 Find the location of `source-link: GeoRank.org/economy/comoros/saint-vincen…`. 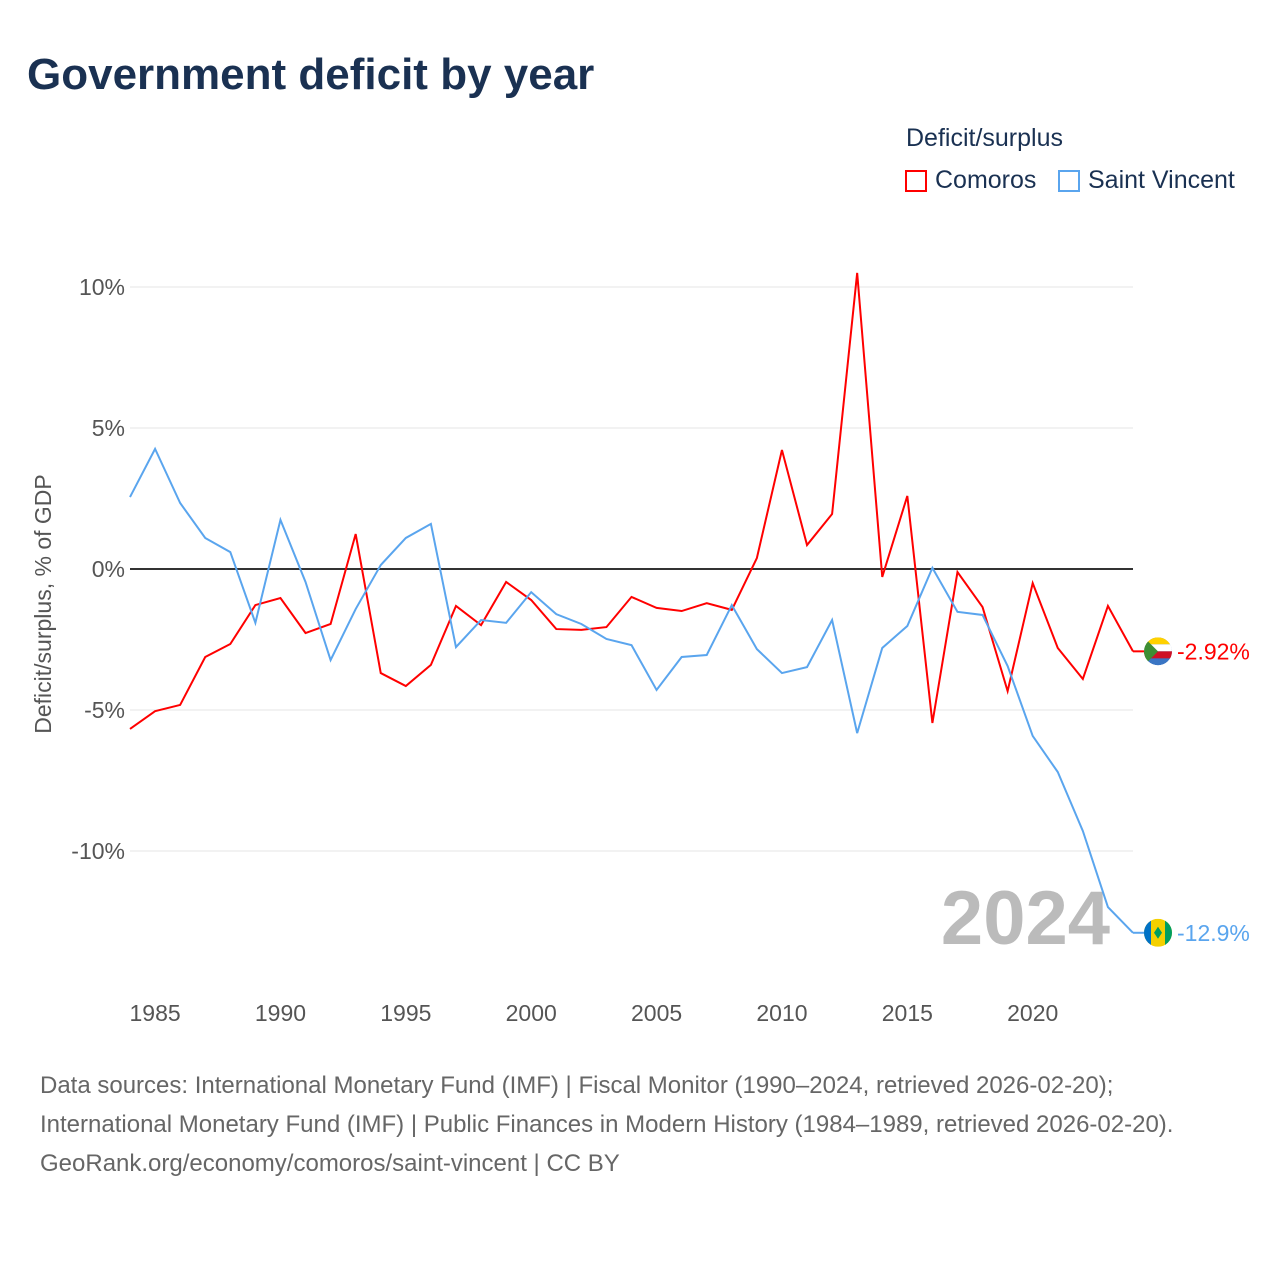

source-link: GeoRank.org/economy/comoros/saint-vincen… is located at coordinates (330, 1163).